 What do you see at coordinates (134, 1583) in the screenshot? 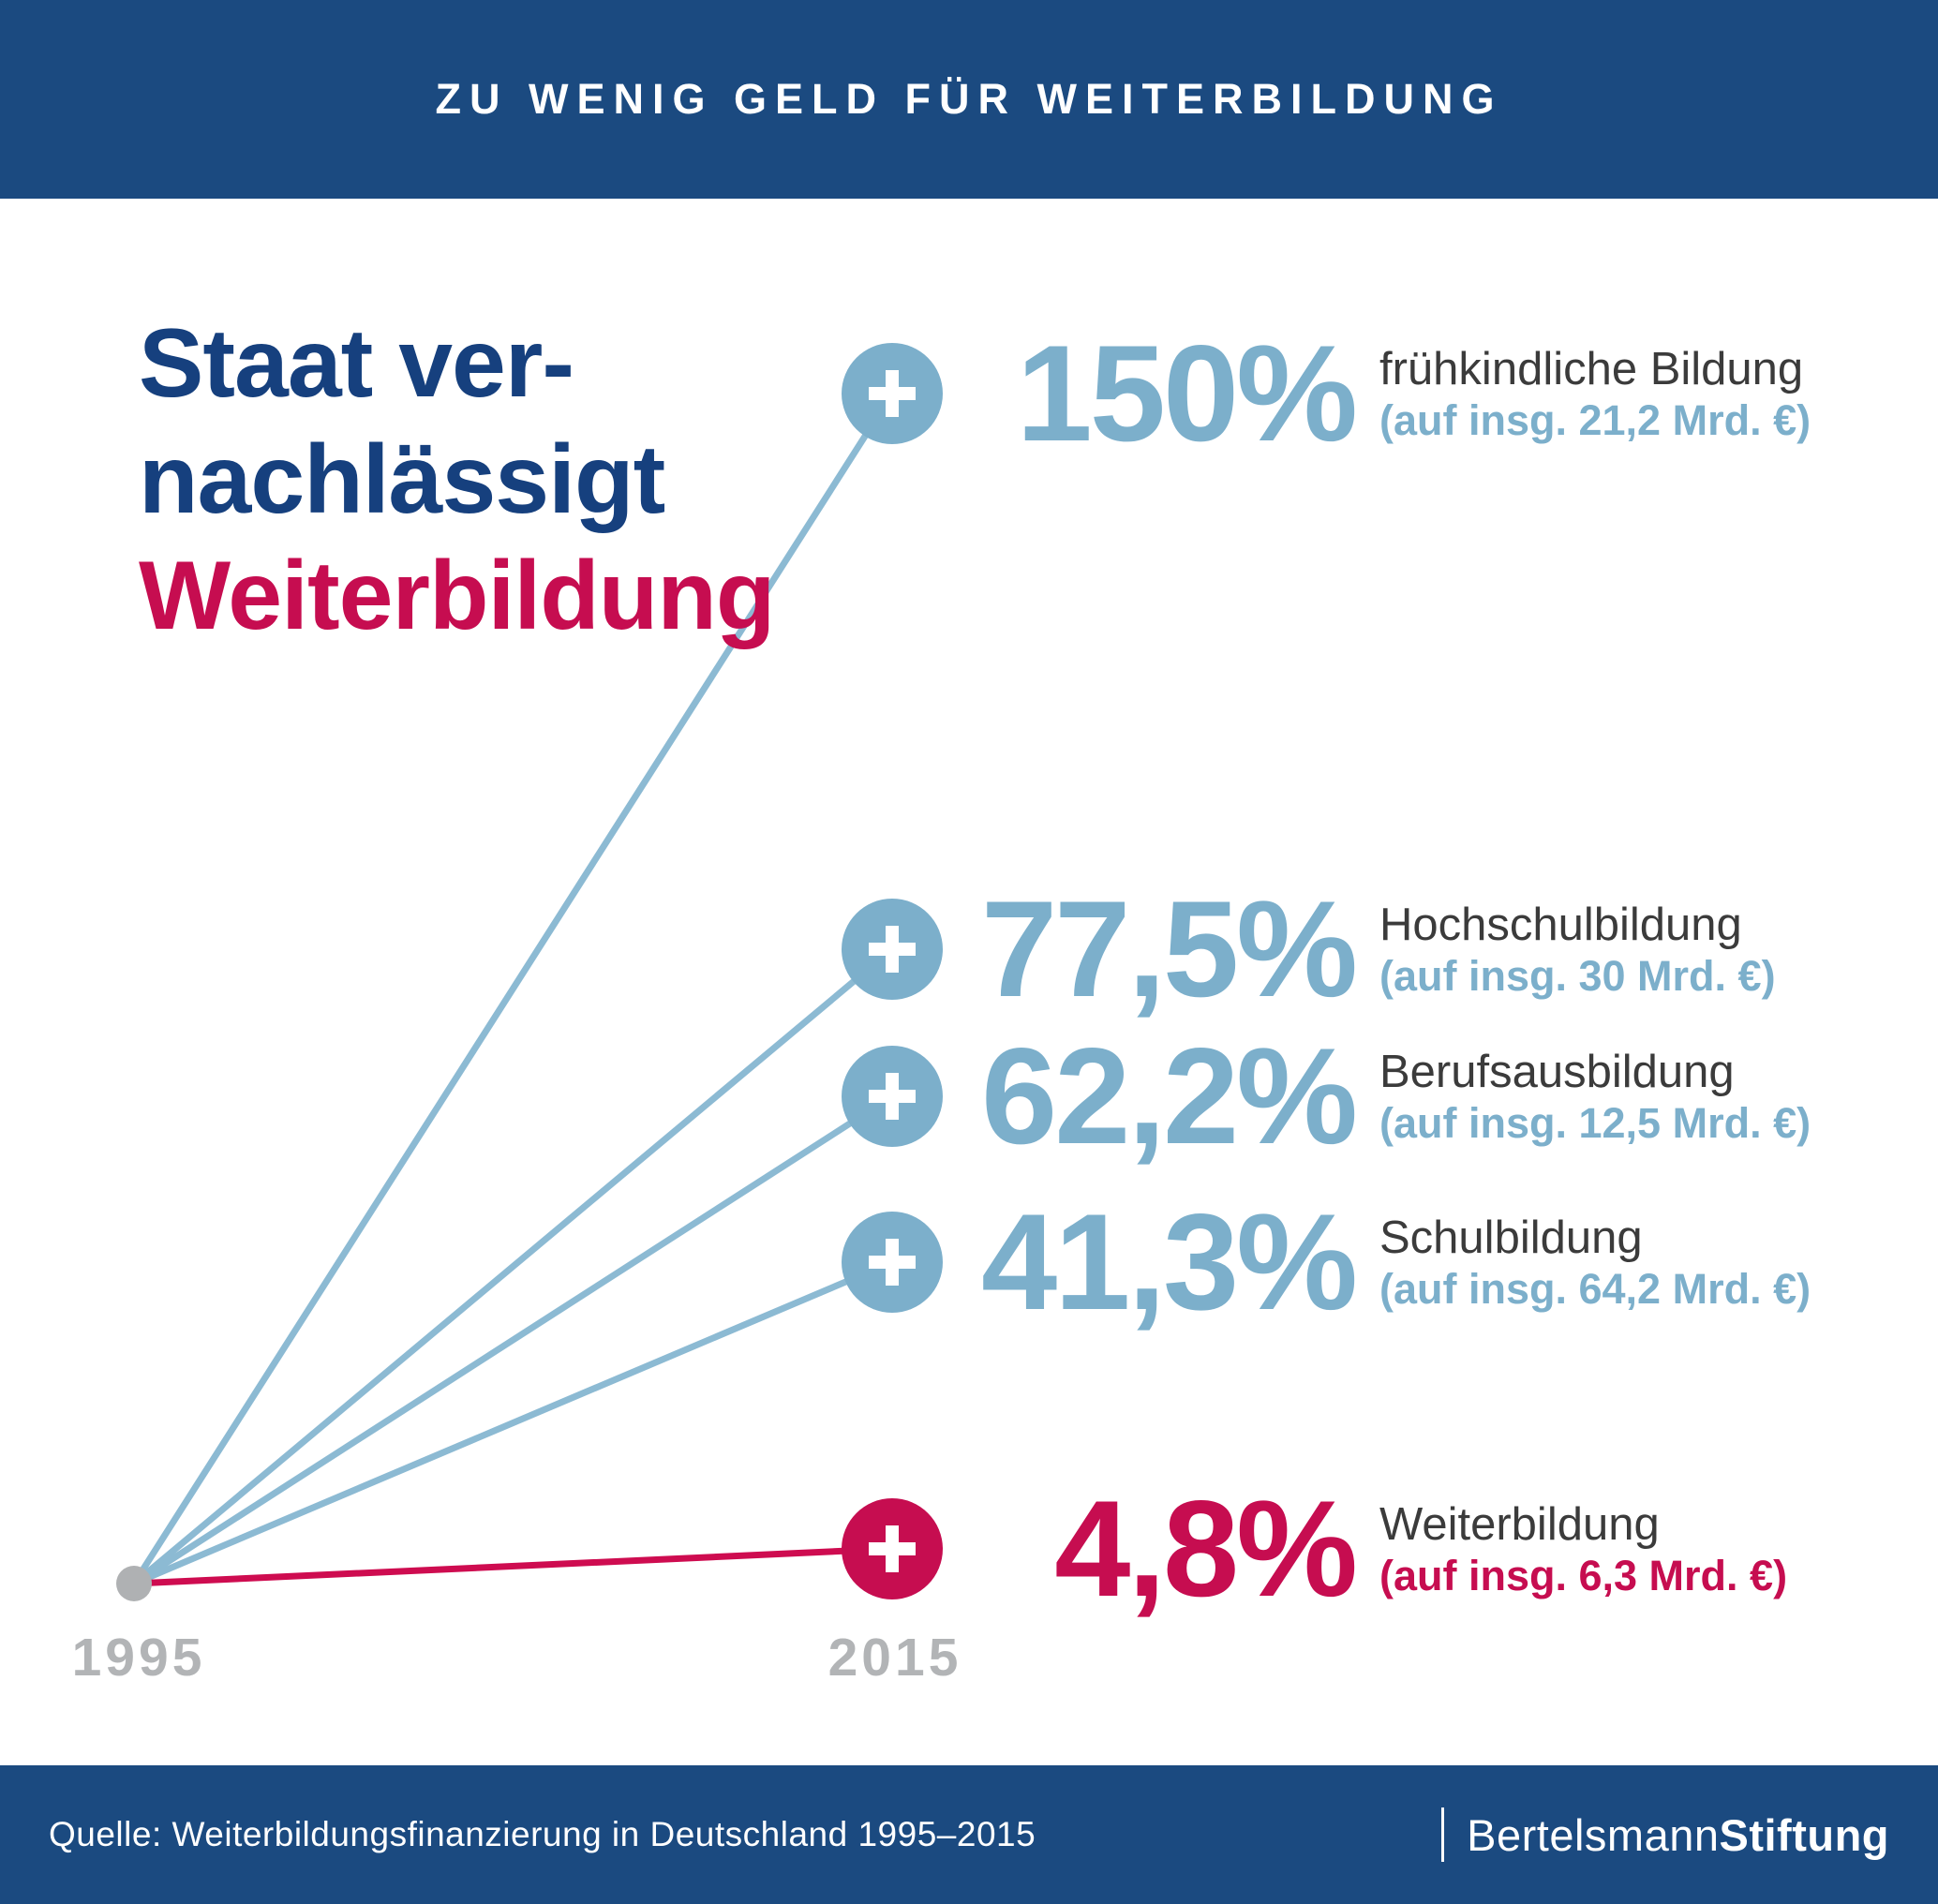
I see `origin-dot` at bounding box center [134, 1583].